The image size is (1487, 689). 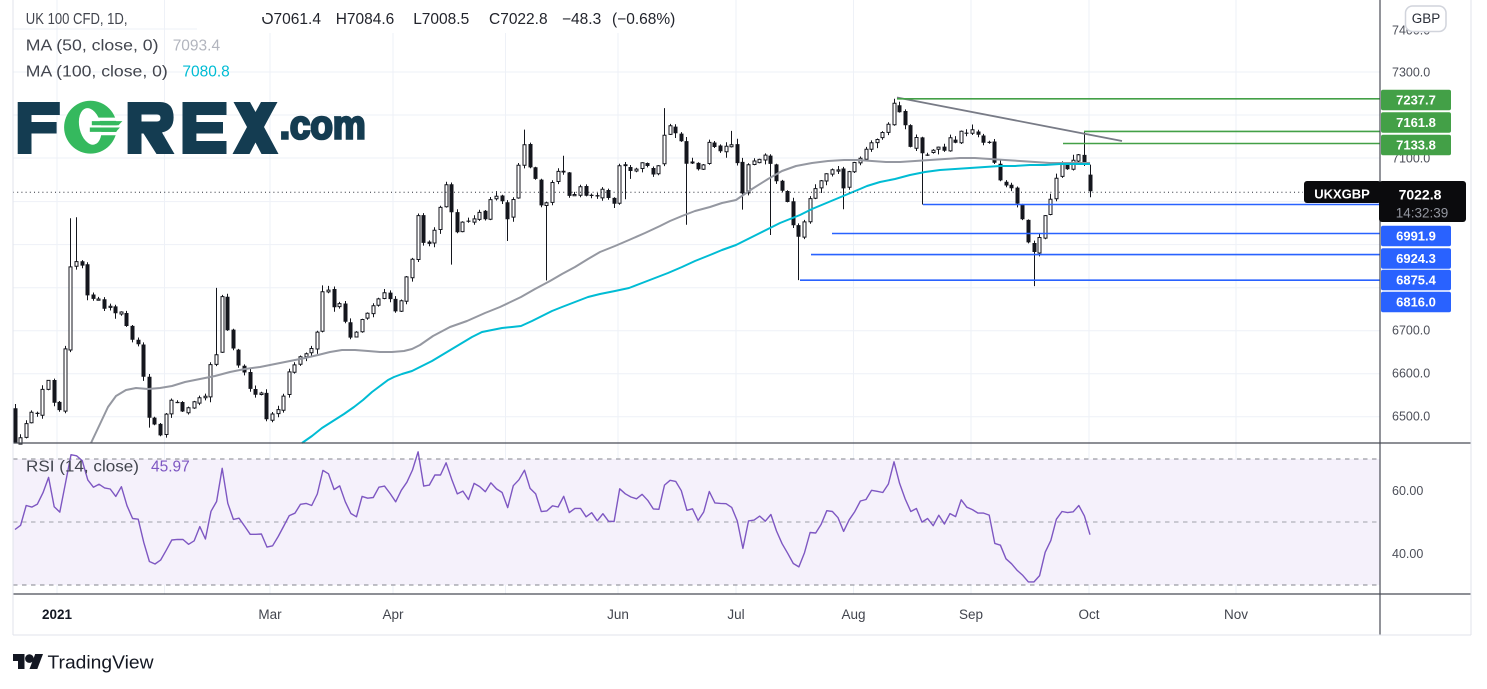 I want to click on svg-text: 6924.3, so click(x=1416, y=258).